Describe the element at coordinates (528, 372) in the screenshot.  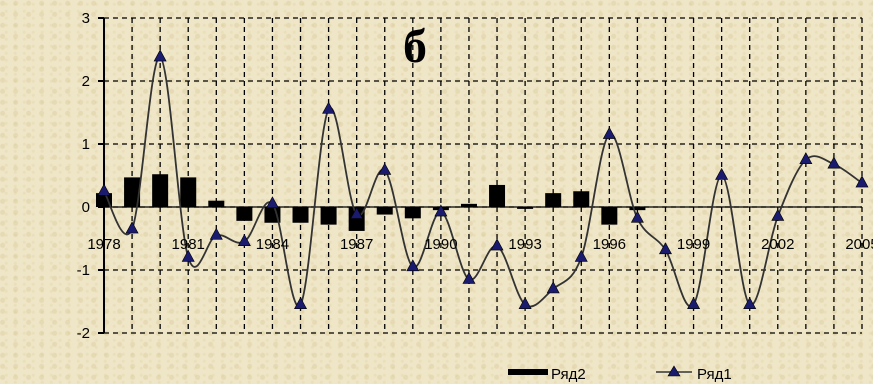
I see `legend-bar-swatch` at that location.